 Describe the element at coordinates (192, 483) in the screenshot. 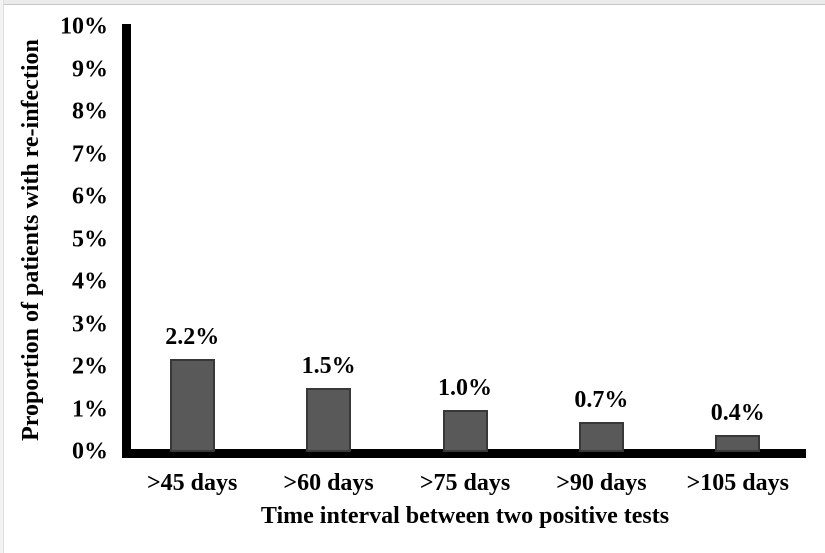

I see `x-tick-label: >45 days` at that location.